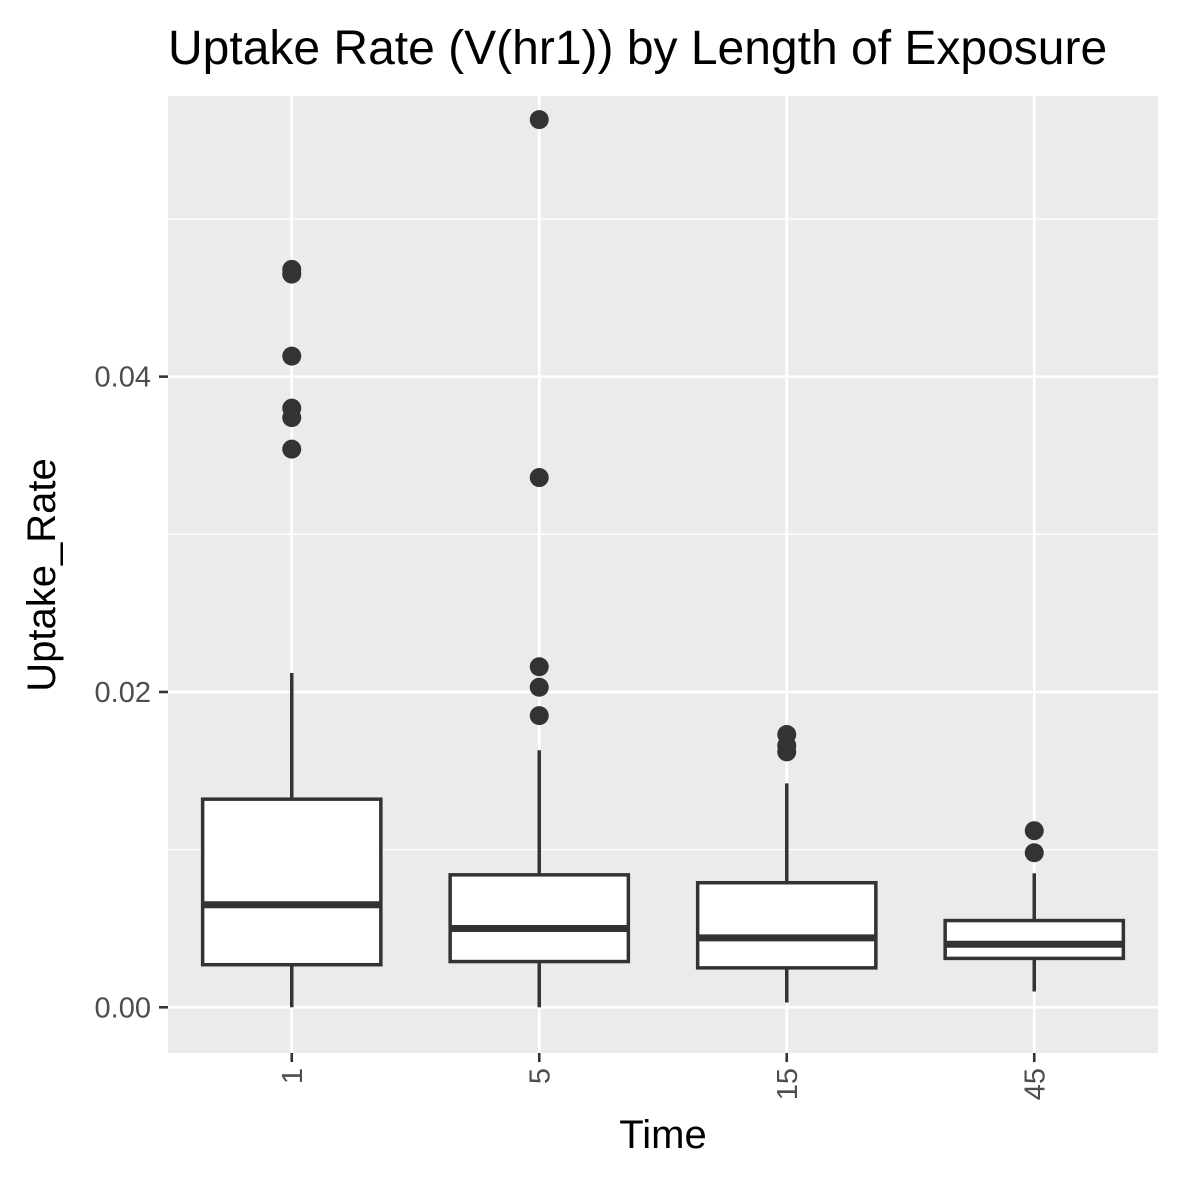 The width and height of the screenshot is (1181, 1181). What do you see at coordinates (123, 378) in the screenshot?
I see `y-tick-label: 0.04` at bounding box center [123, 378].